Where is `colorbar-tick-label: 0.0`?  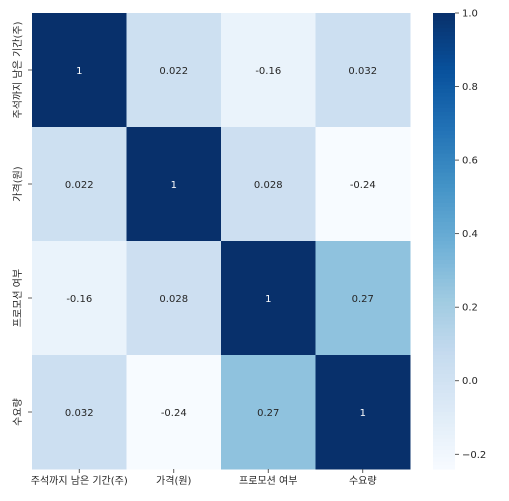
colorbar-tick-label: 0.0 is located at coordinates (470, 381).